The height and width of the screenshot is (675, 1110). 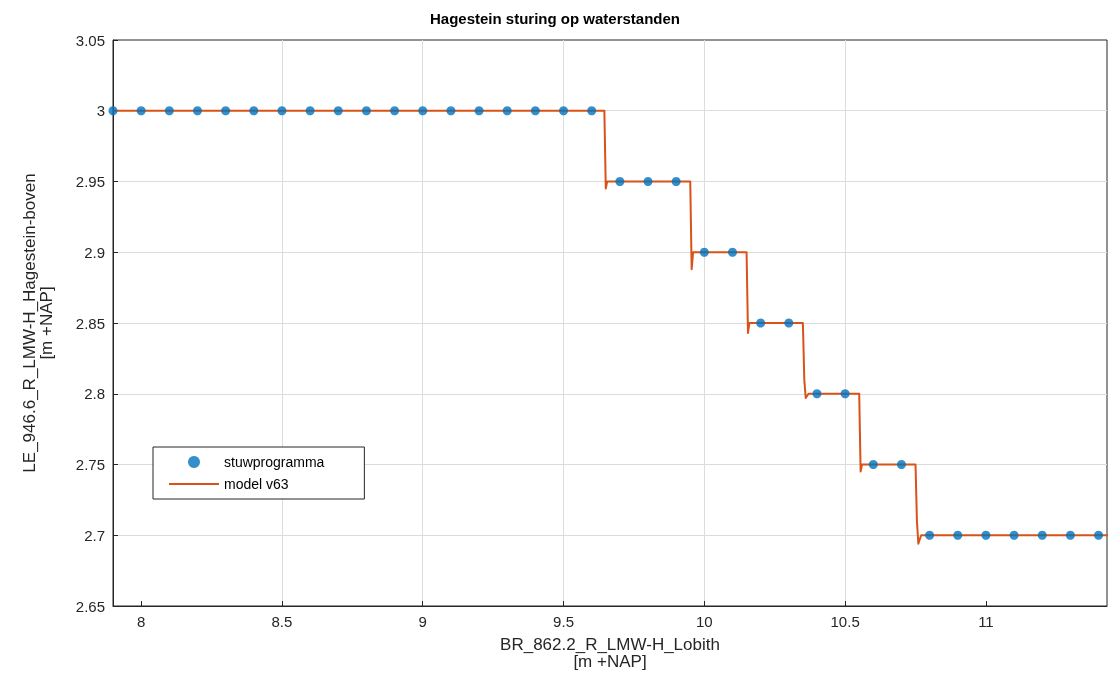 I want to click on y-axis-title: LE_946.6_R_LMW-H_Hagestein-boven [m +NAP], so click(x=38, y=323).